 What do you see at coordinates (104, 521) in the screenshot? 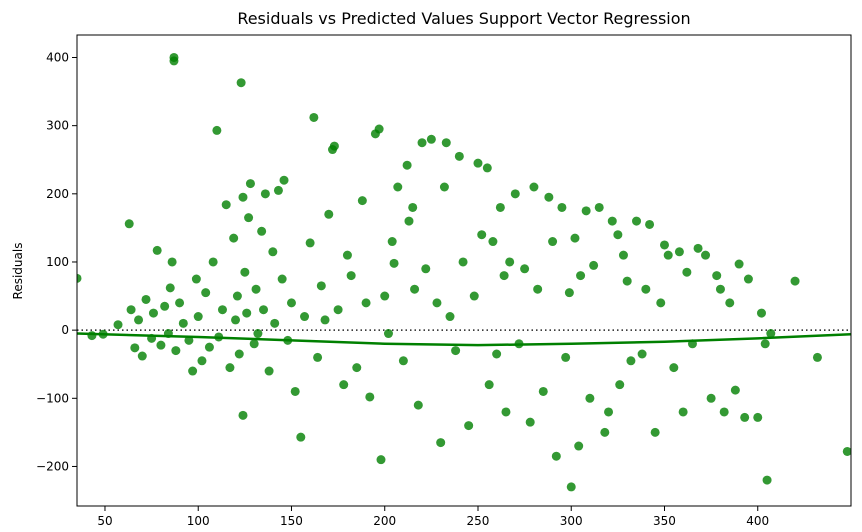
I see `x-tick-label: 50` at bounding box center [104, 521].